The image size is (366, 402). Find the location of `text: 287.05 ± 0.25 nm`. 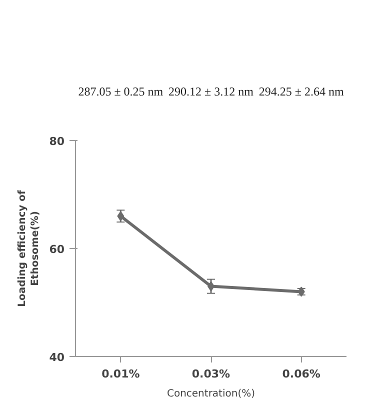

text: 287.05 ± 0.25 nm is located at coordinates (121, 91).